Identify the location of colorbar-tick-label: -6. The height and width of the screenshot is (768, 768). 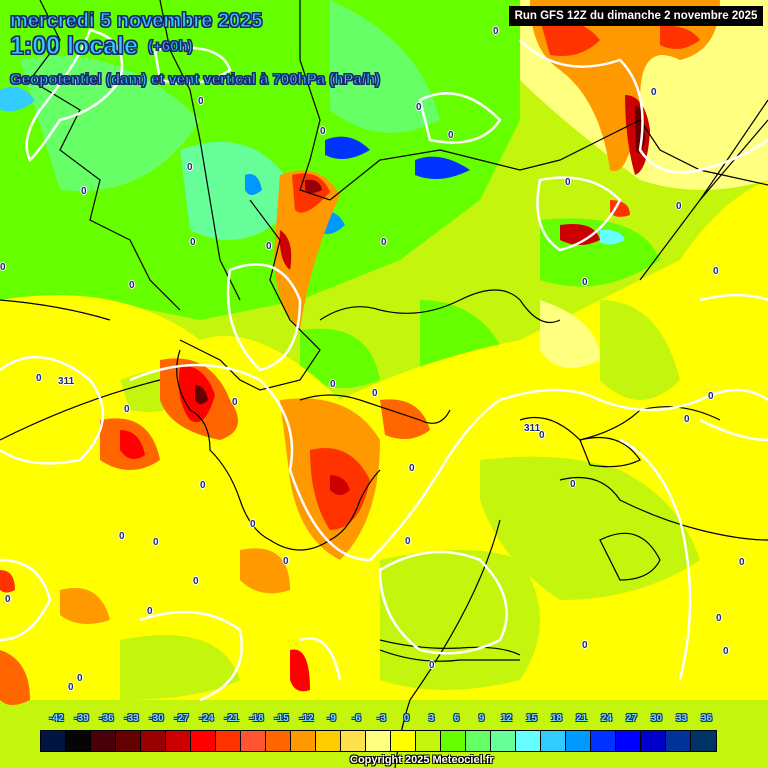
(356, 718).